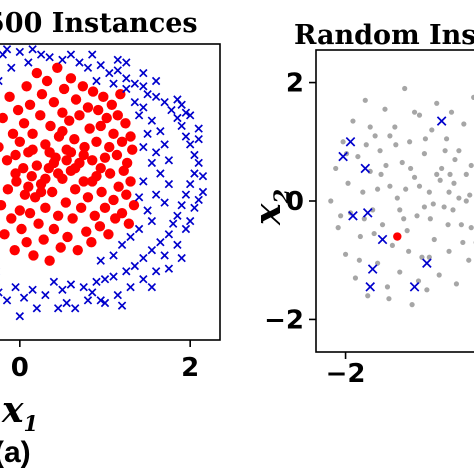  Describe the element at coordinates (15, 452) in the screenshot. I see `panel-label-a: (a)` at that location.